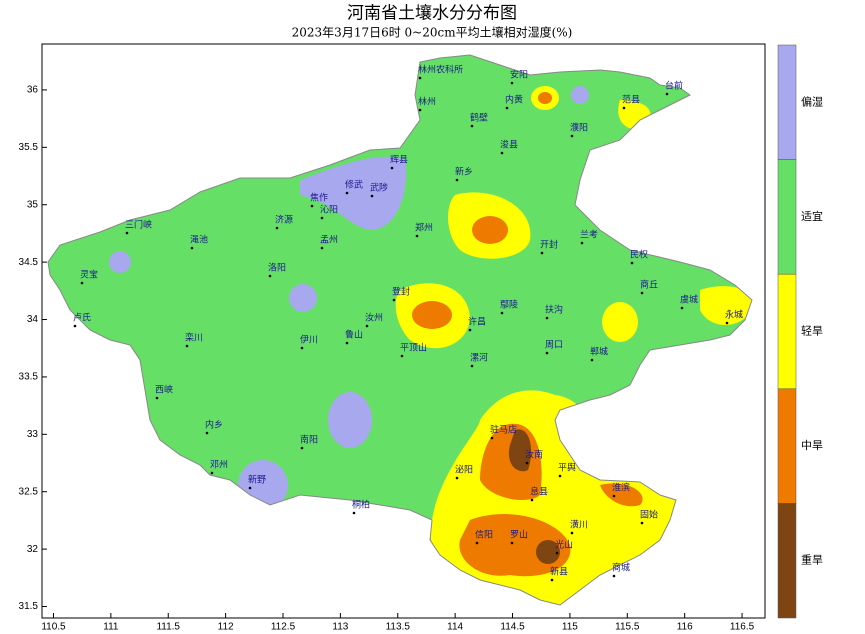 The width and height of the screenshot is (865, 634). What do you see at coordinates (33, 434) in the screenshot?
I see `y-tick-label: 33` at bounding box center [33, 434].